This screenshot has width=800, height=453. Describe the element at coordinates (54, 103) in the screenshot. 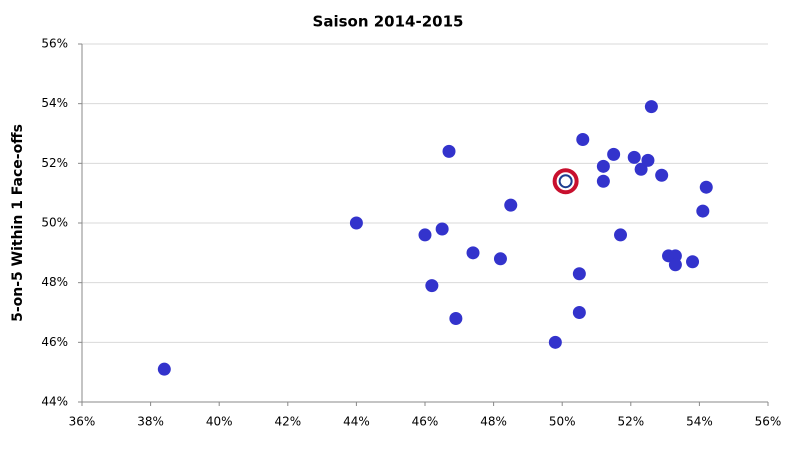

I see `y-tick-label: 54%` at that location.